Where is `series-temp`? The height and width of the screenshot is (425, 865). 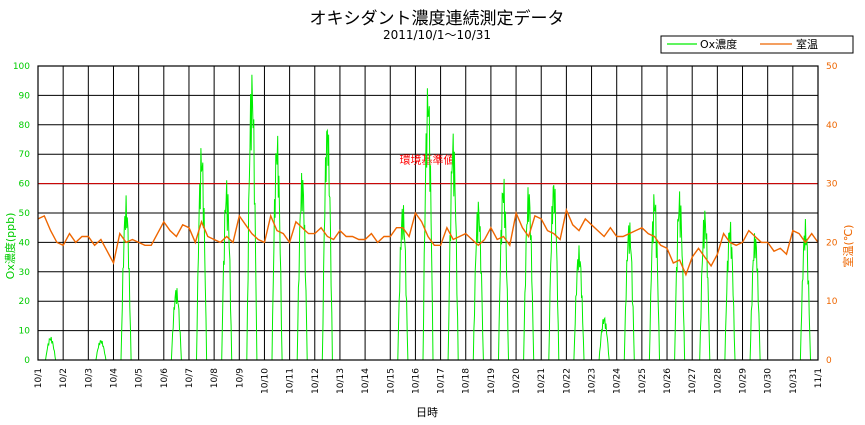 series-temp is located at coordinates (428, 242).